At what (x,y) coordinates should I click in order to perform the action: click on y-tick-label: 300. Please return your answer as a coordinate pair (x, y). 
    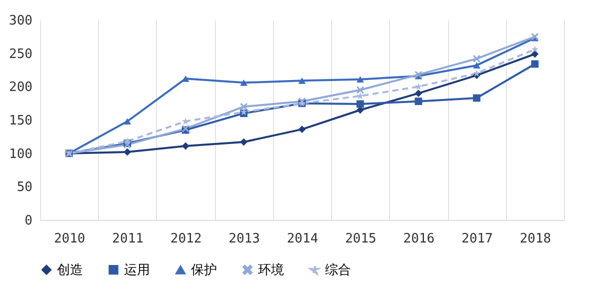
    Looking at the image, I should click on (20, 21).